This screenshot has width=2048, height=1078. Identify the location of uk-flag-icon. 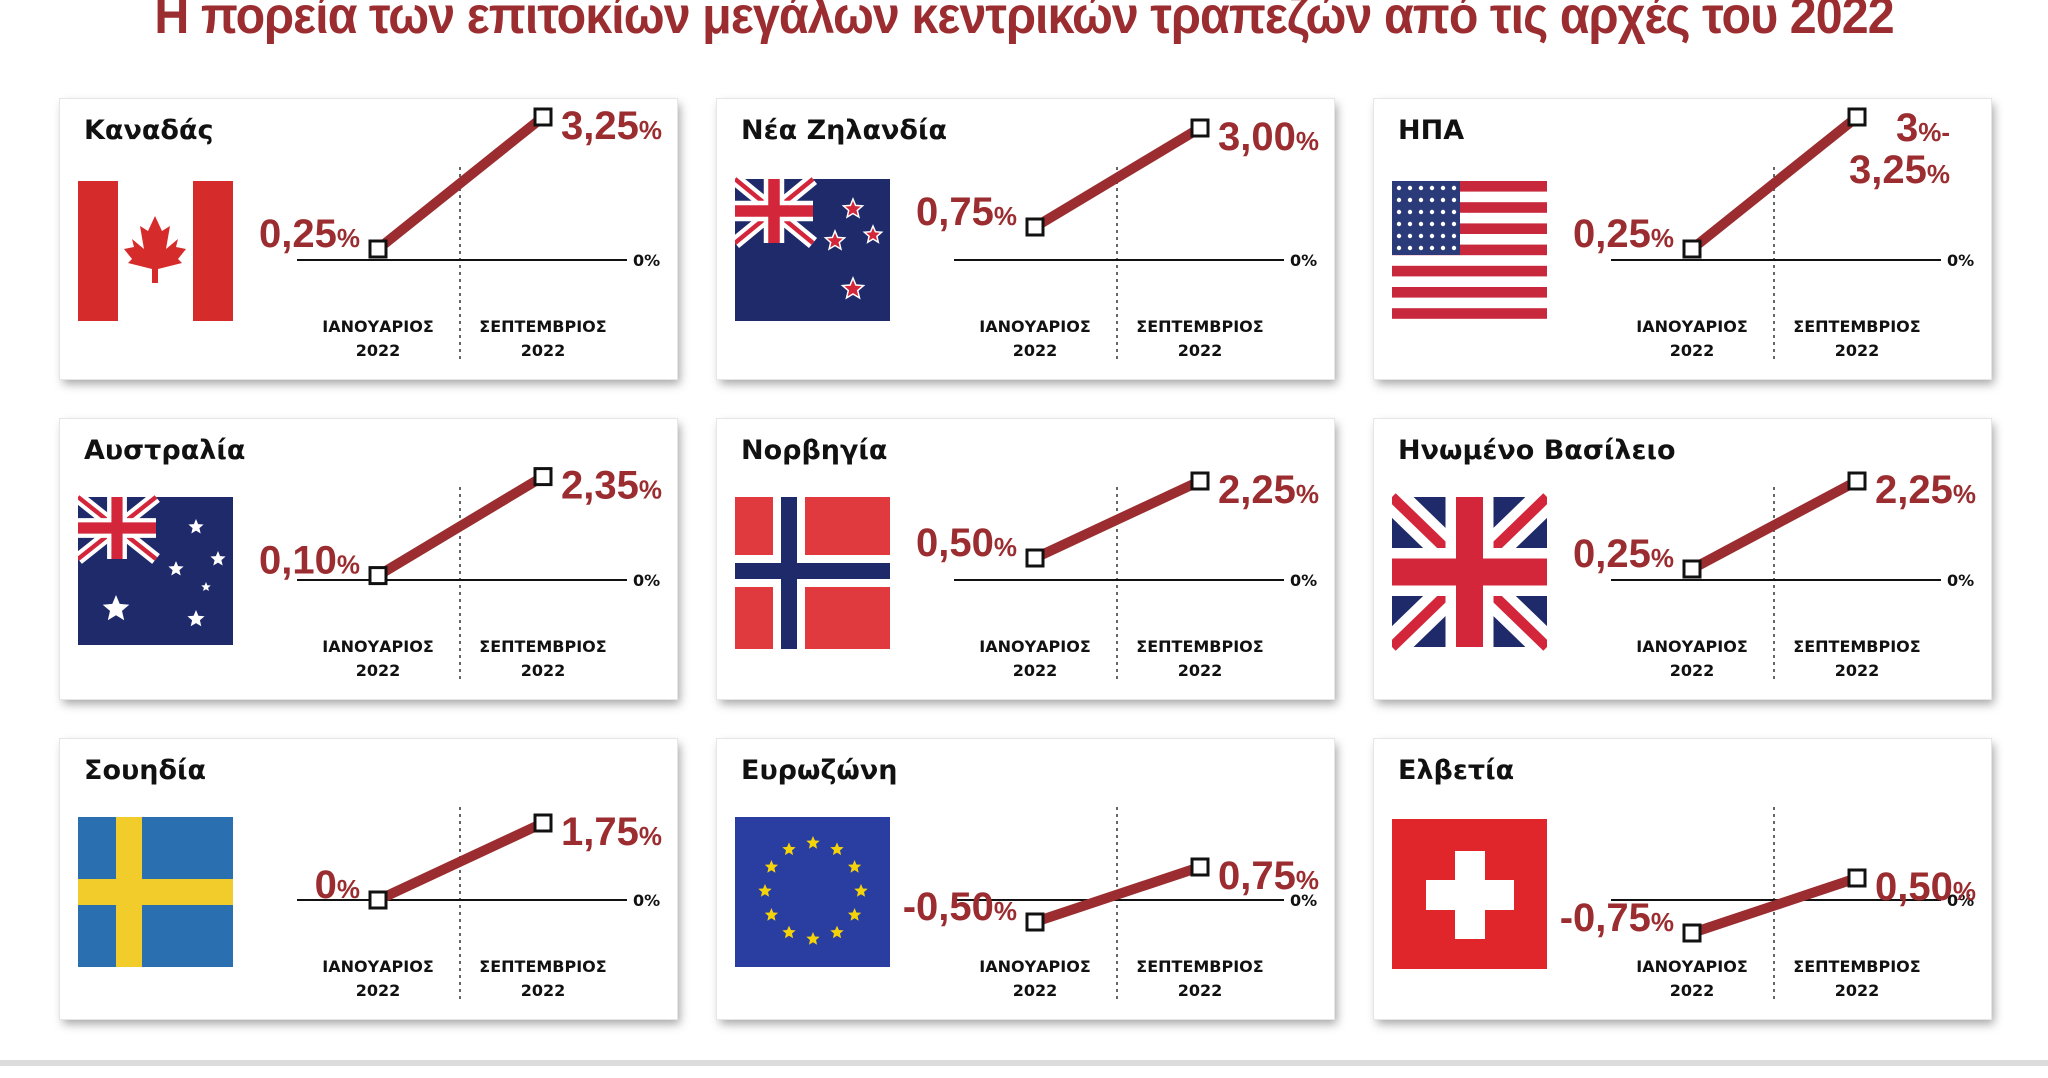
(1469, 571).